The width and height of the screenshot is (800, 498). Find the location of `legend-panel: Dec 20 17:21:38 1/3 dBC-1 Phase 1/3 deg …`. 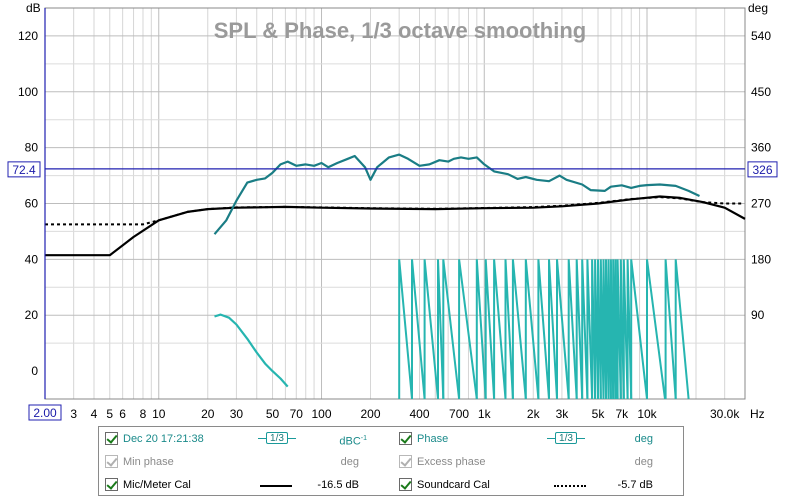

legend-panel: Dec 20 17:21:38 1/3 dBC-1 Phase 1/3 deg … is located at coordinates (391, 461).